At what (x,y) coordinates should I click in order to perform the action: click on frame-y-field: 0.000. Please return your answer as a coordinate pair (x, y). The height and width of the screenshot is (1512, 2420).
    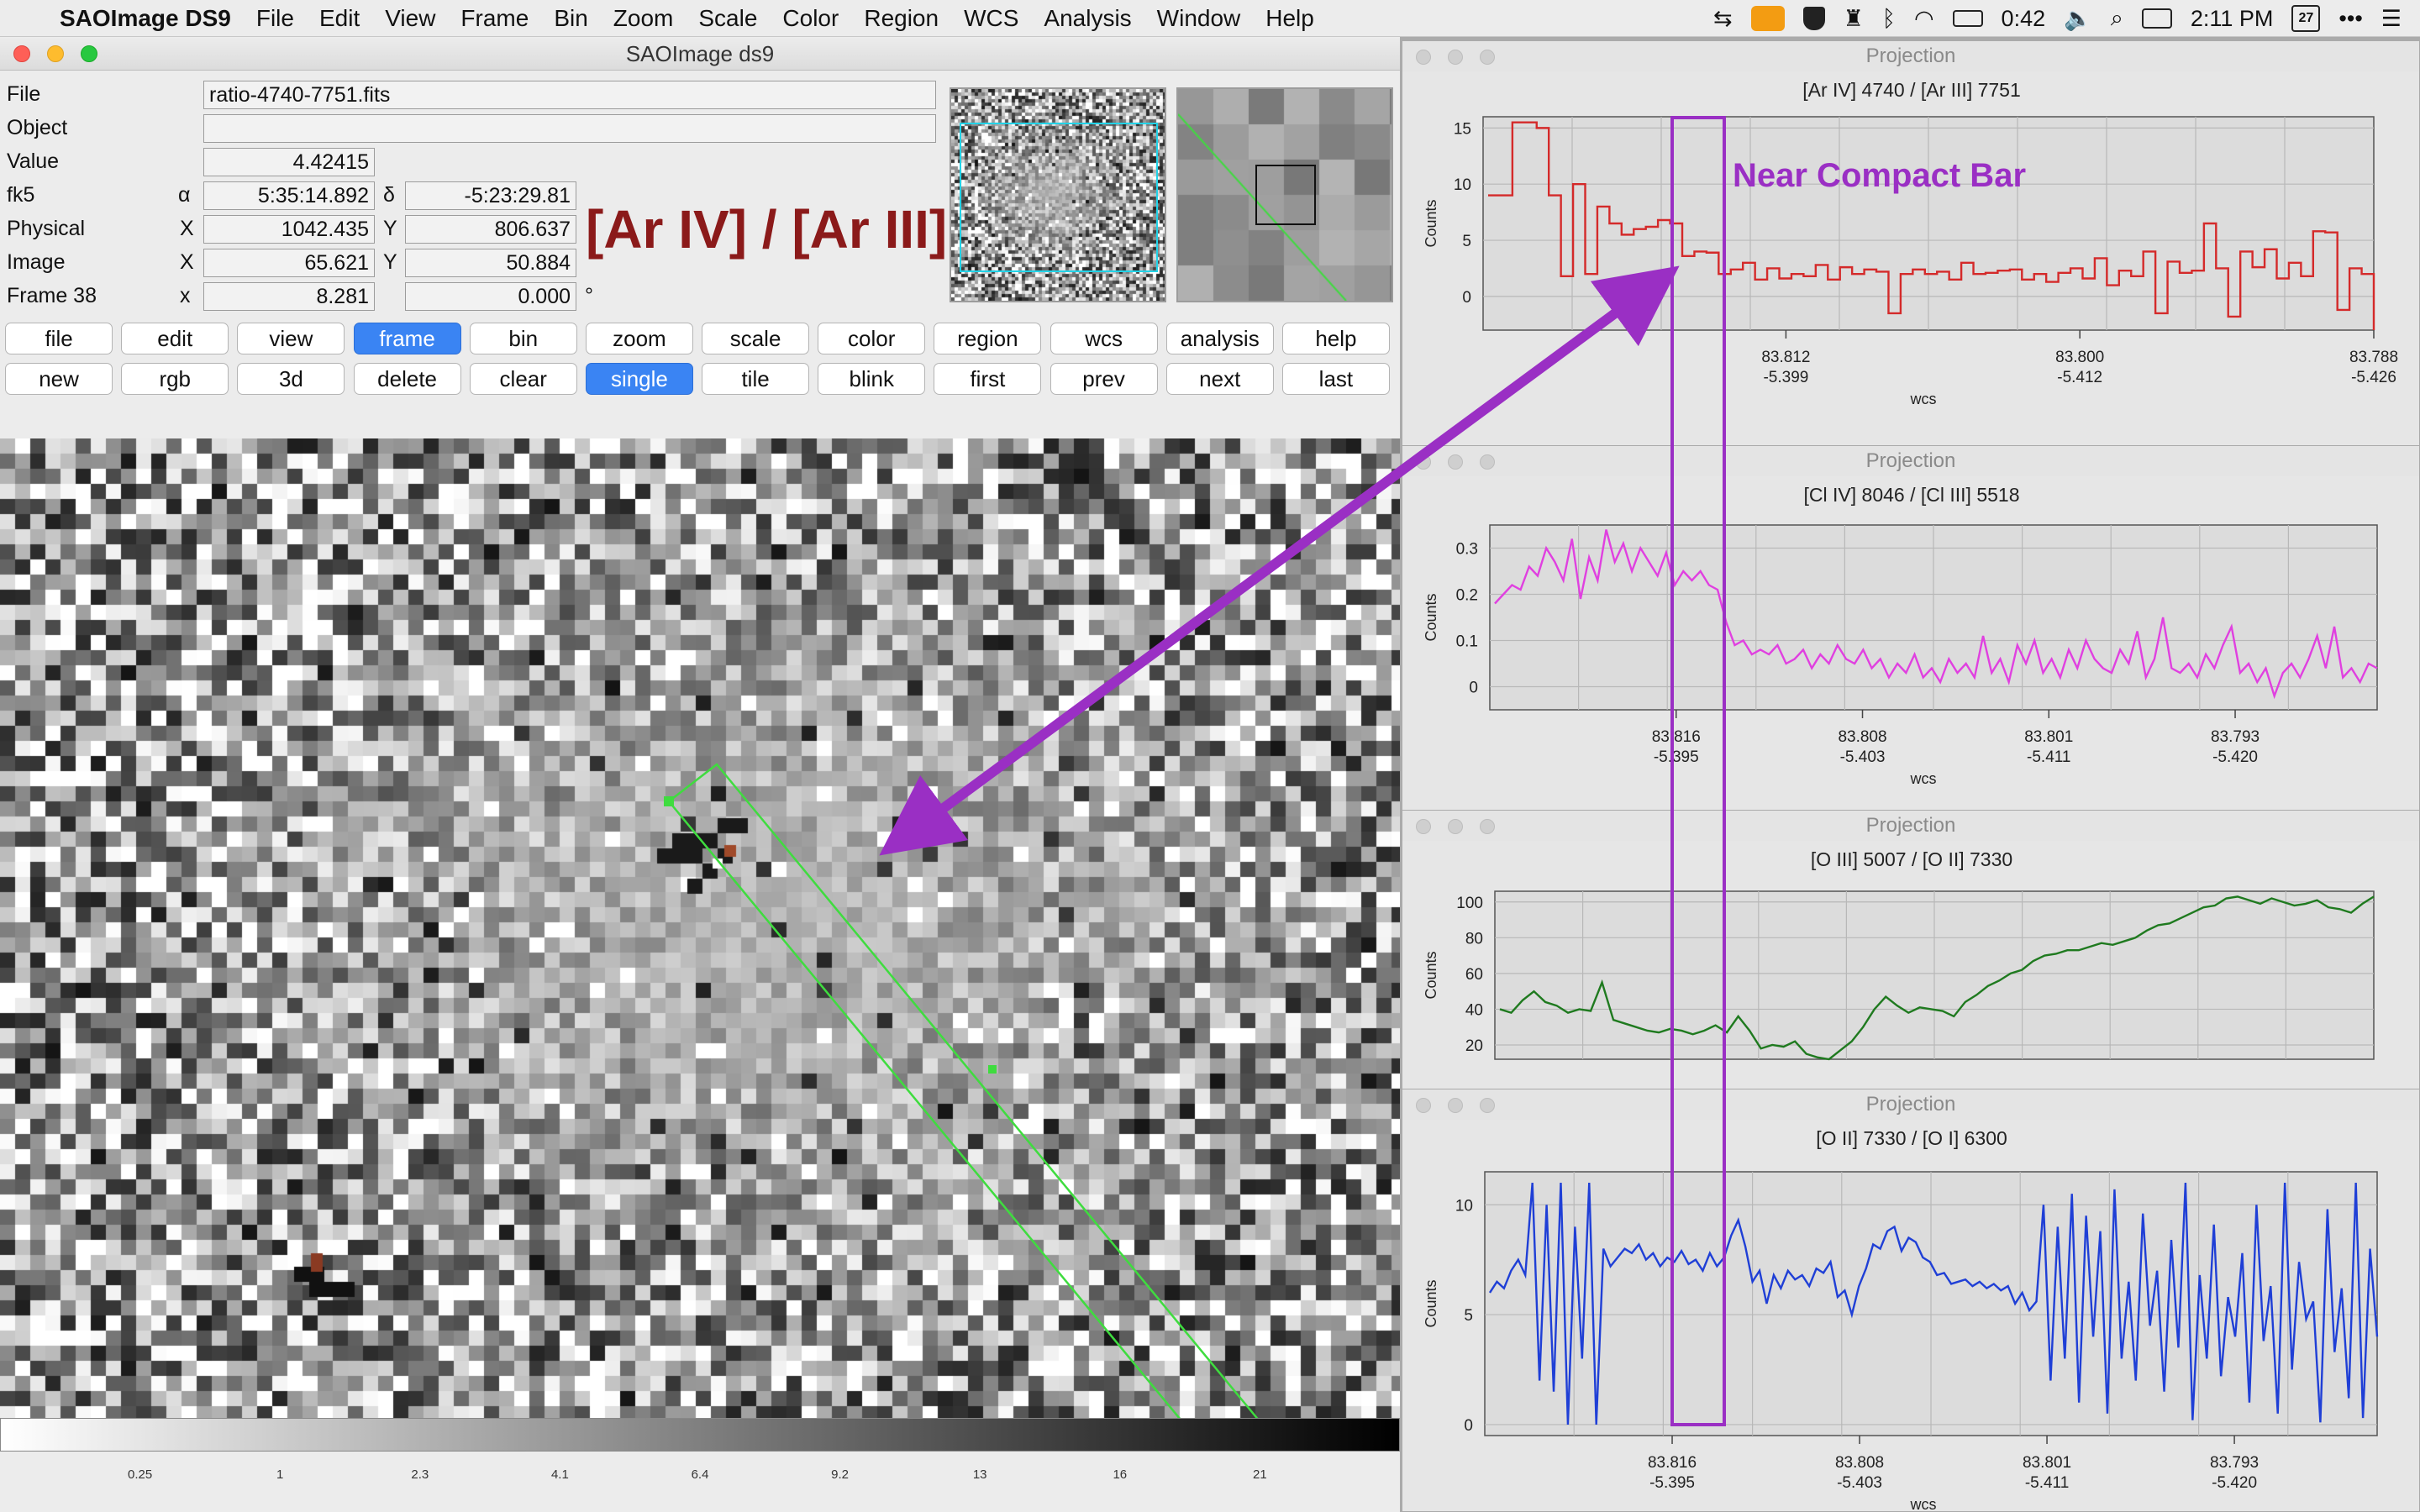
    Looking at the image, I should click on (491, 296).